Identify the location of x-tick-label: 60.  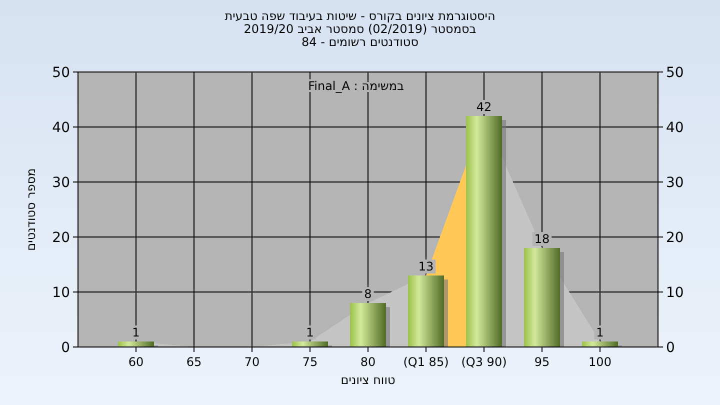
(136, 362).